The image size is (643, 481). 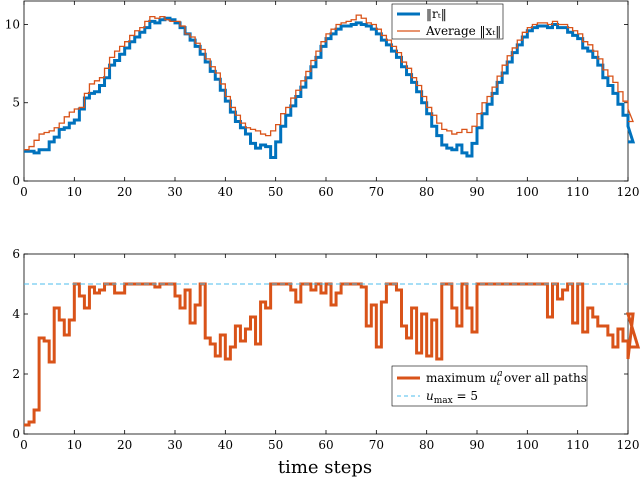 I want to click on top-ytick-label: 5, so click(x=16, y=103).